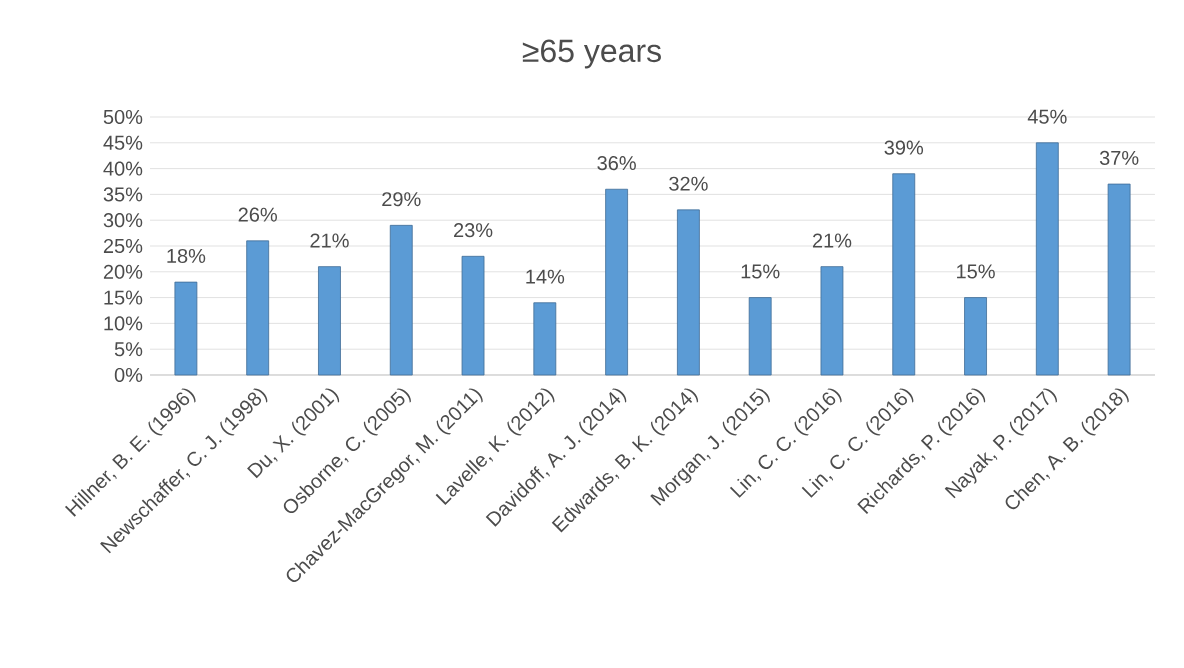 Image resolution: width=1184 pixels, height=668 pixels. Describe the element at coordinates (591, 54) in the screenshot. I see `chart-title: ≥65 years` at that location.